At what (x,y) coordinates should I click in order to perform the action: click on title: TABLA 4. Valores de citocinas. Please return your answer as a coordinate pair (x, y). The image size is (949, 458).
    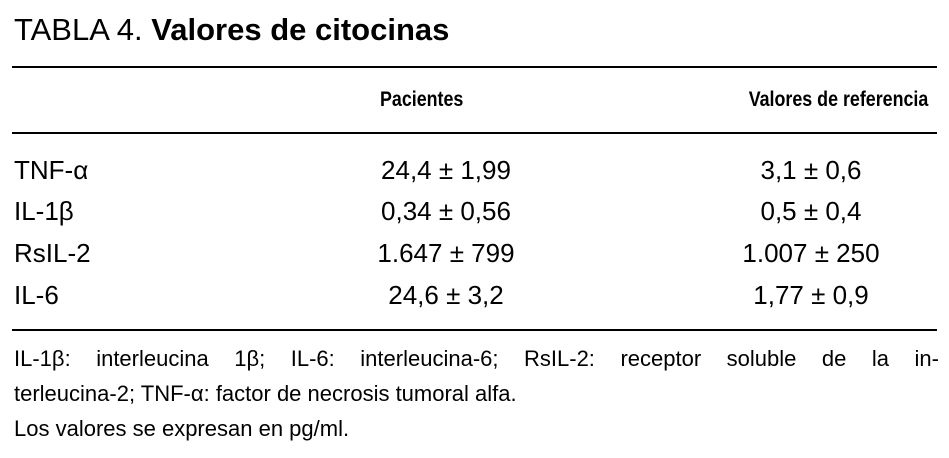
    Looking at the image, I should click on (231, 30).